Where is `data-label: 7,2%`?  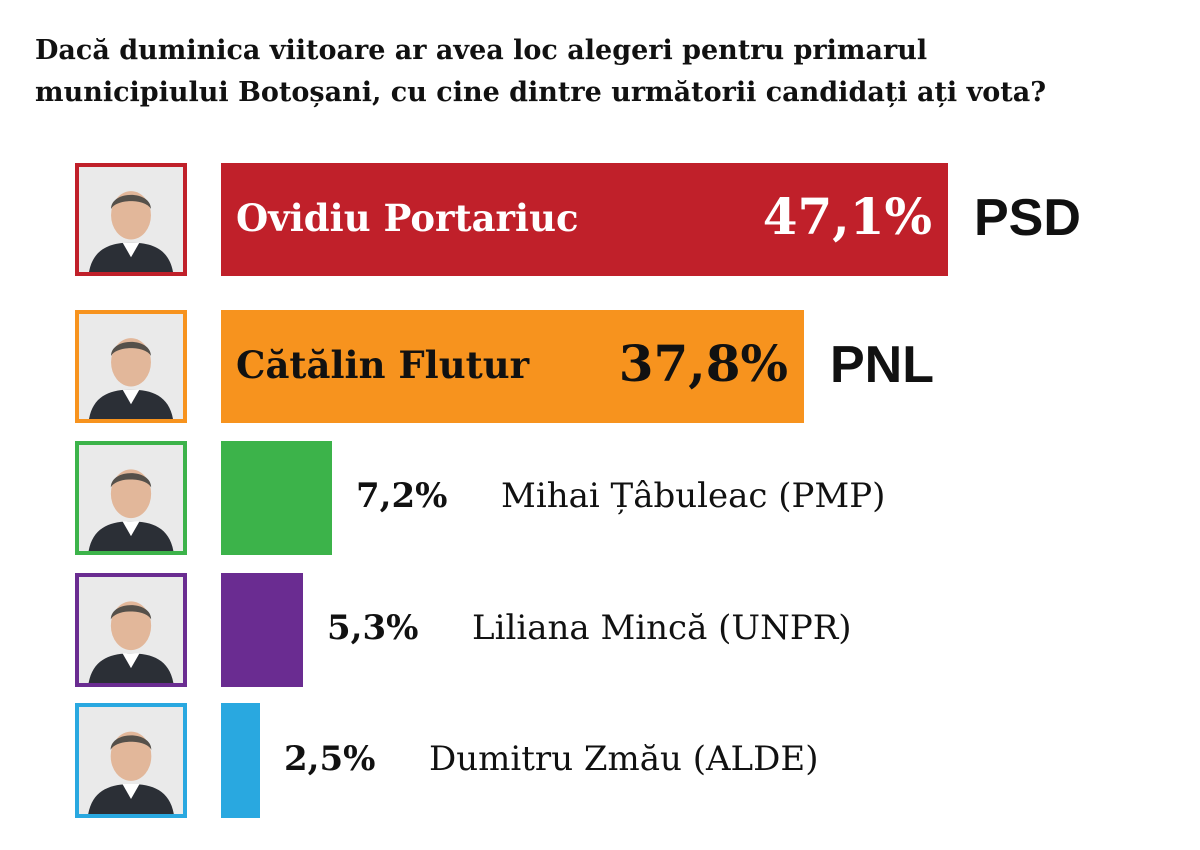
data-label: 7,2% is located at coordinates (402, 496).